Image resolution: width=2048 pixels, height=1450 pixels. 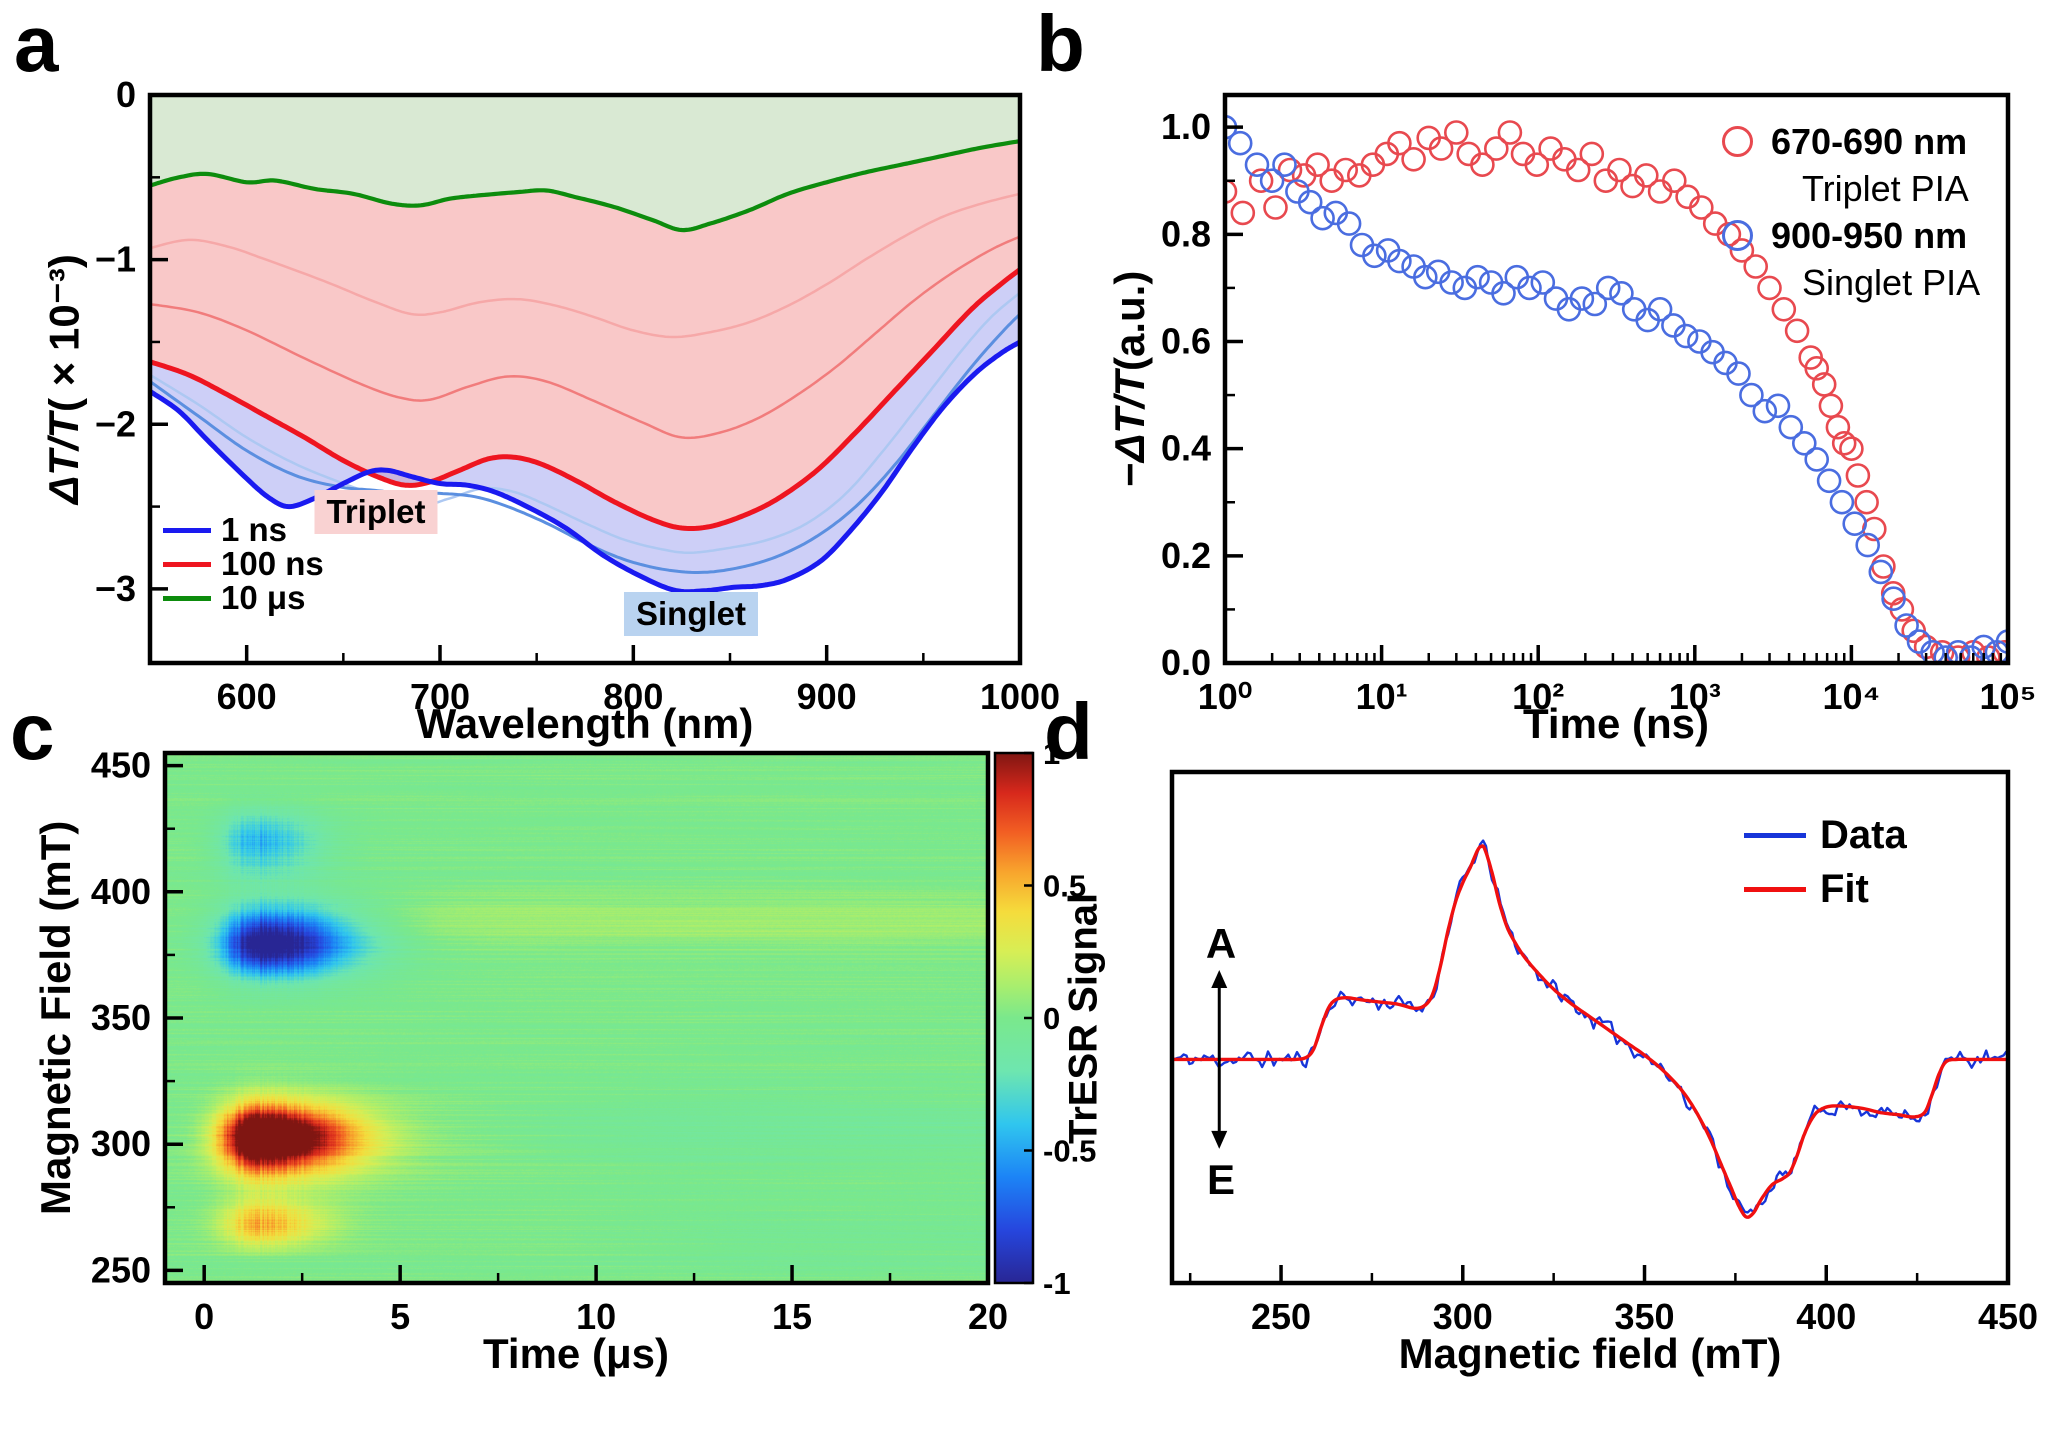 What do you see at coordinates (988, 1316) in the screenshot?
I see `c-x-tick-label: 20` at bounding box center [988, 1316].